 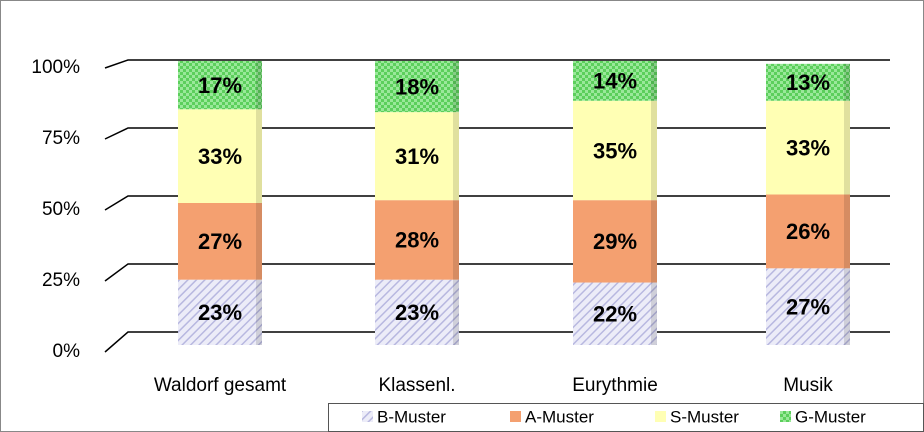 I want to click on legend-label: G-Muster, so click(x=830, y=416).